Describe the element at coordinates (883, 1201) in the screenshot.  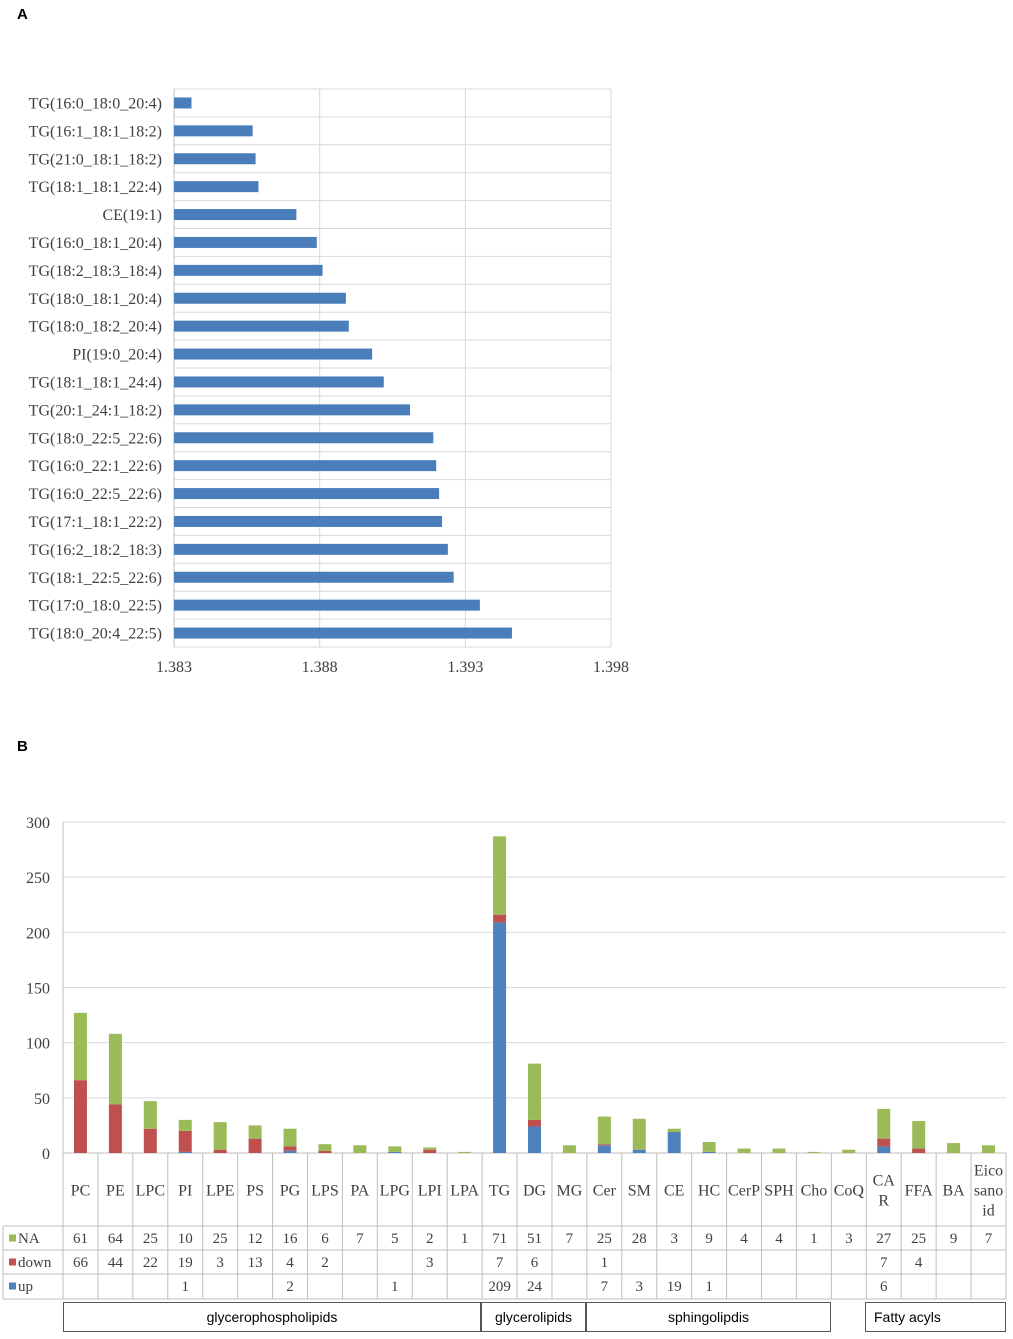
I see `category-label: R` at that location.